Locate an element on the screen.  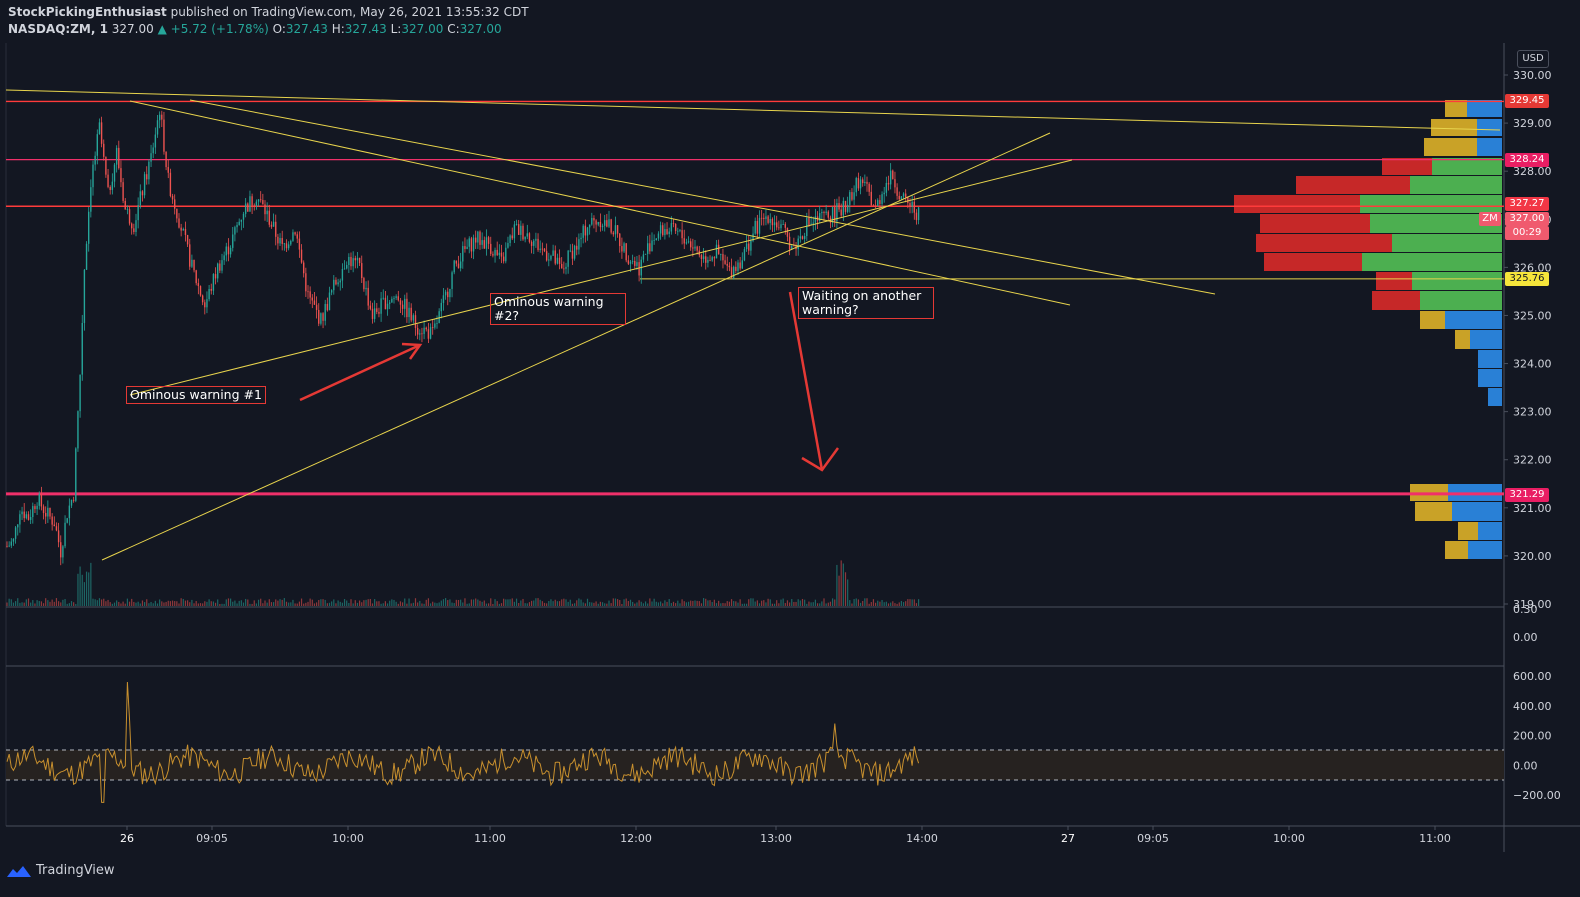
currency-label: USD is located at coordinates (1533, 59).